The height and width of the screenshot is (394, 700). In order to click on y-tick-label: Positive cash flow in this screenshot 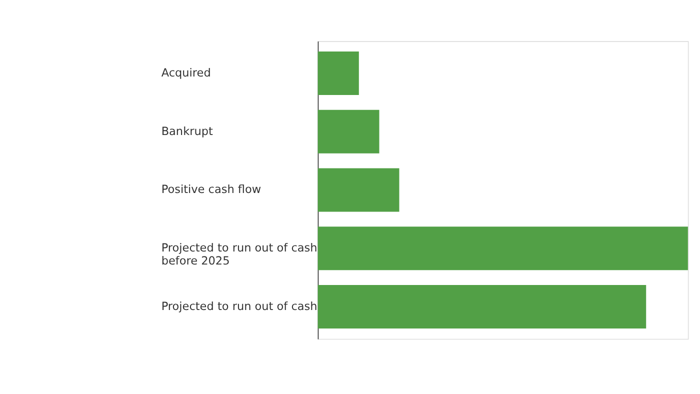, I will do `click(211, 189)`.